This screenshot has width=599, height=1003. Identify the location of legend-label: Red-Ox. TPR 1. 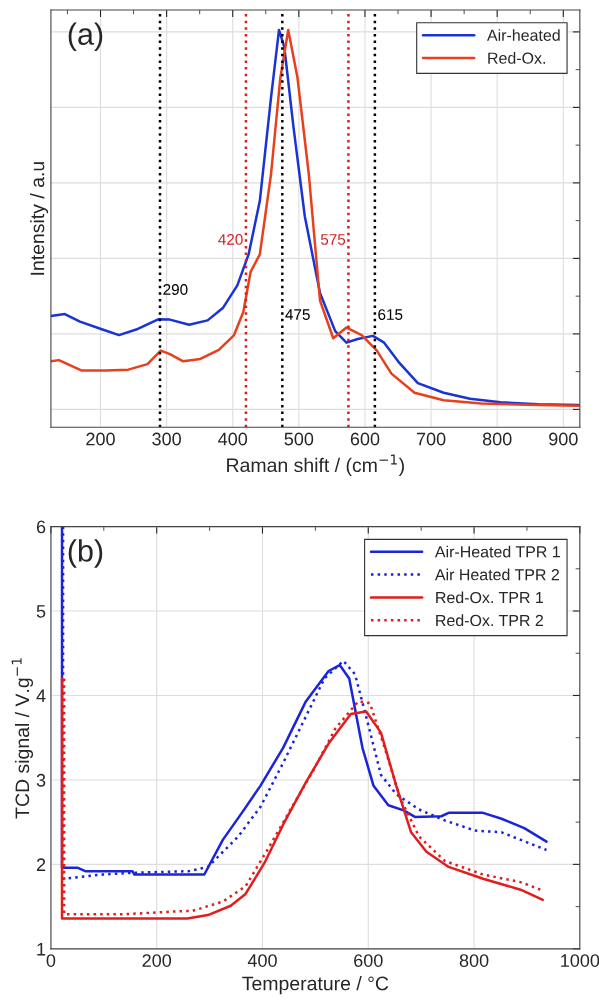
(490, 597).